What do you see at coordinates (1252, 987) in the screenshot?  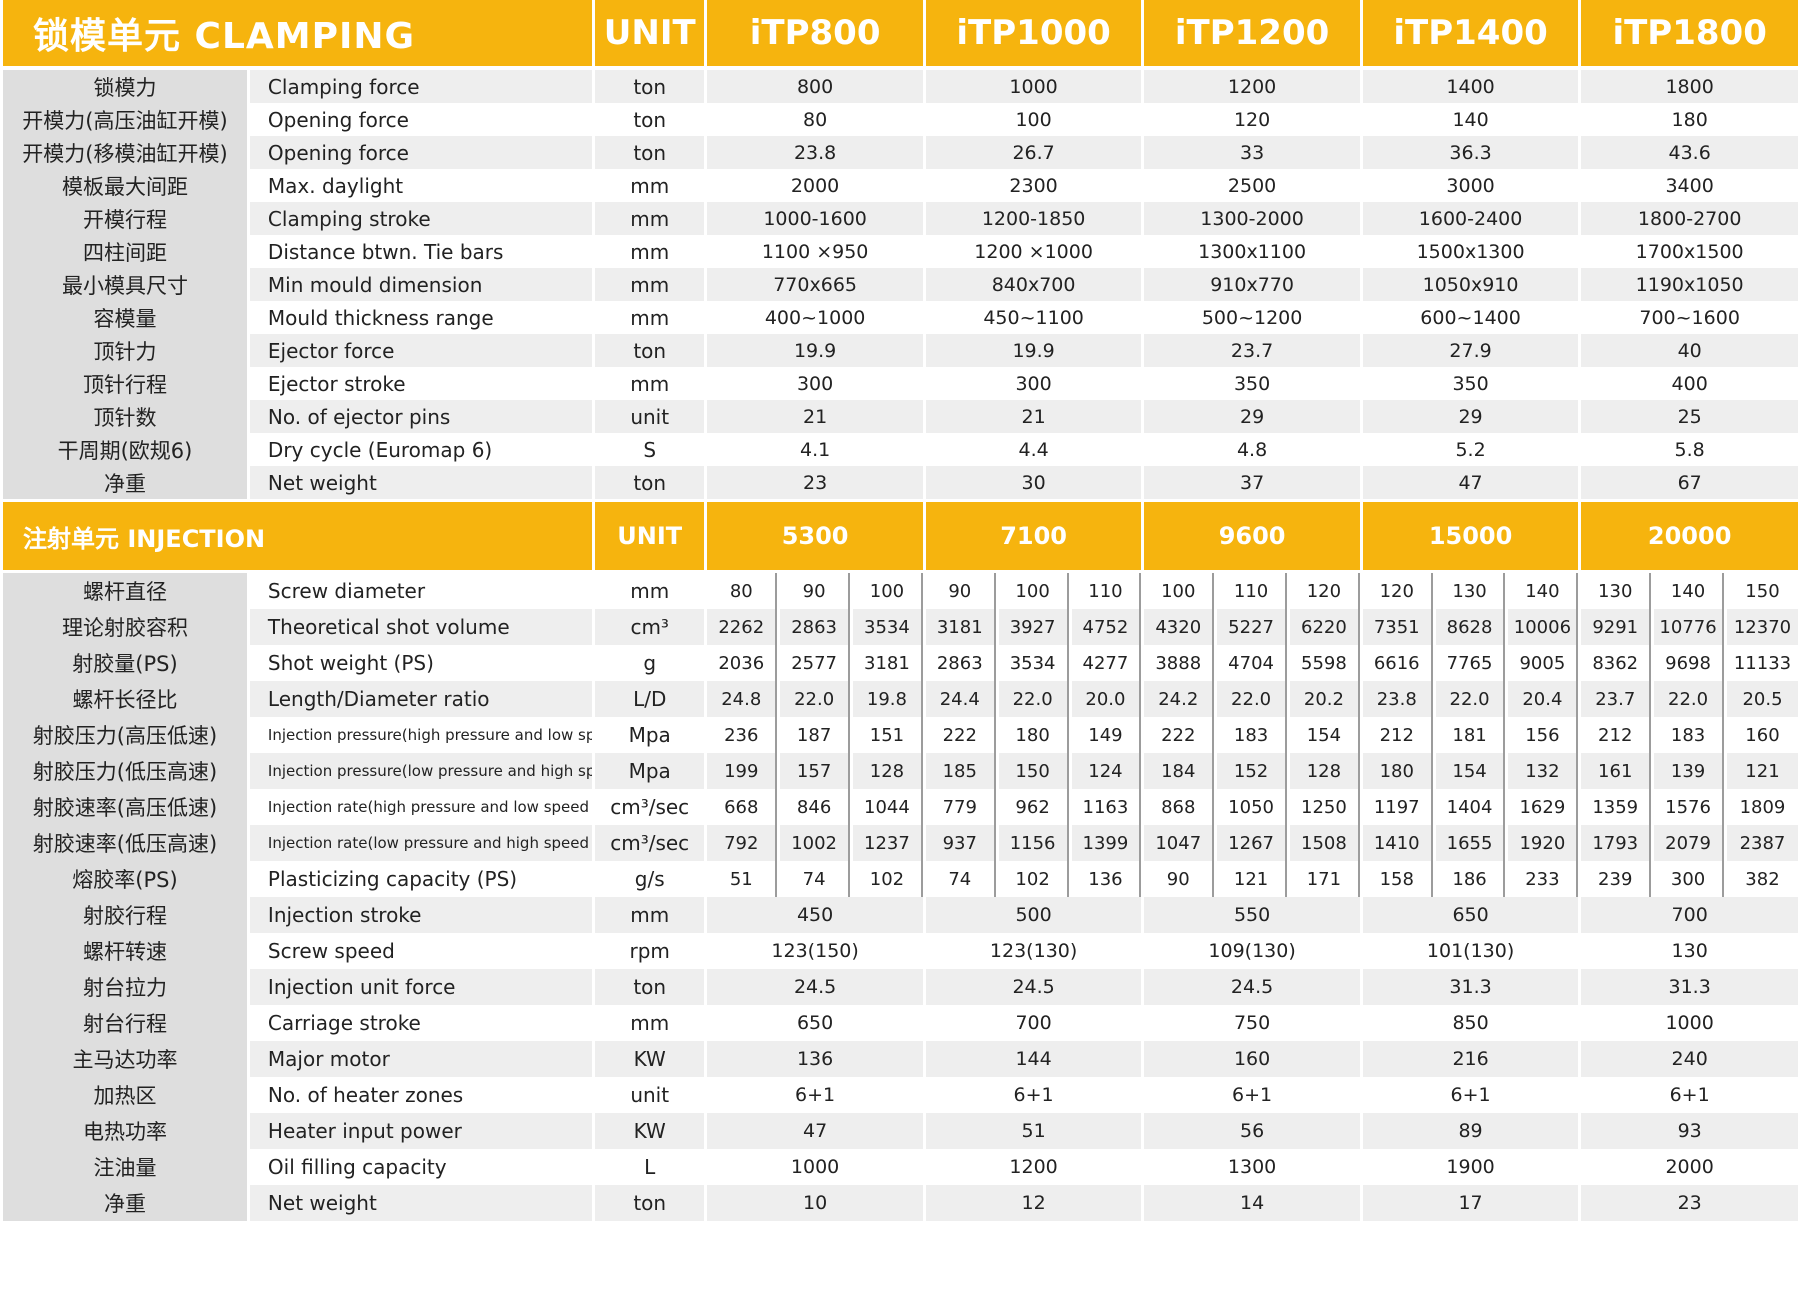 I see `cell-value: 24.5` at bounding box center [1252, 987].